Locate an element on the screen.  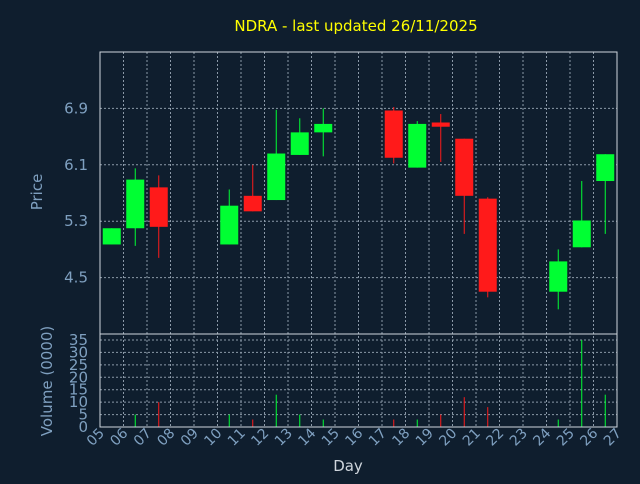
price-tick-4.5: 4.5 is located at coordinates (76, 278).